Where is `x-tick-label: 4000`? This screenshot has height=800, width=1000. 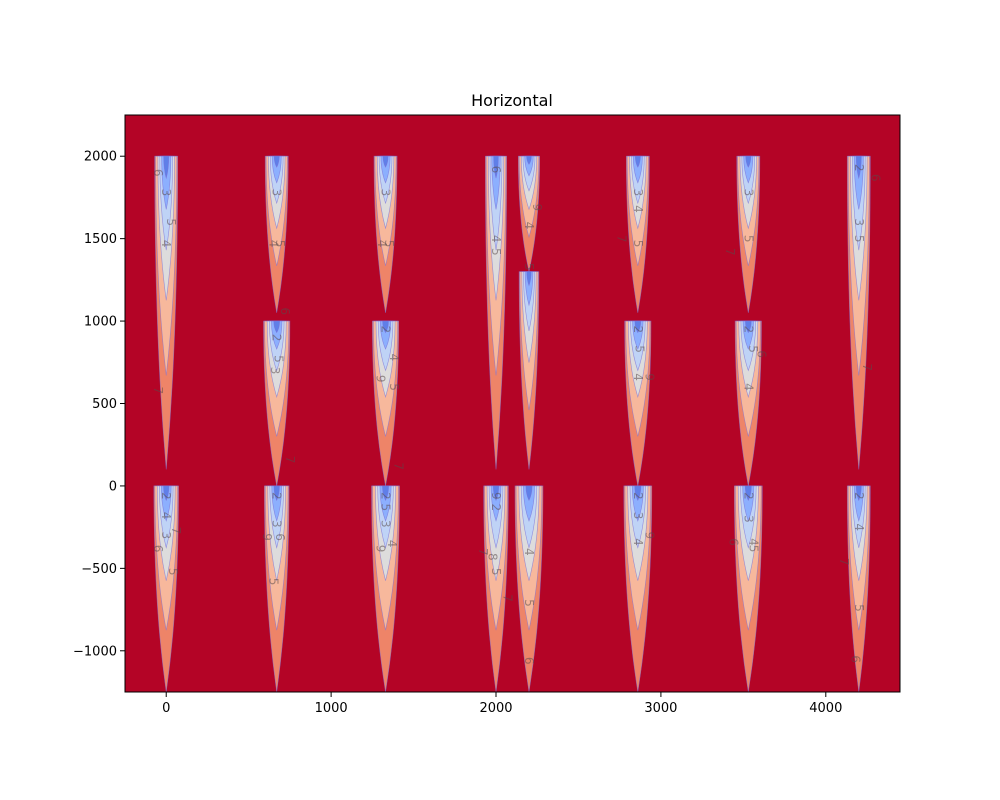 x-tick-label: 4000 is located at coordinates (825, 708).